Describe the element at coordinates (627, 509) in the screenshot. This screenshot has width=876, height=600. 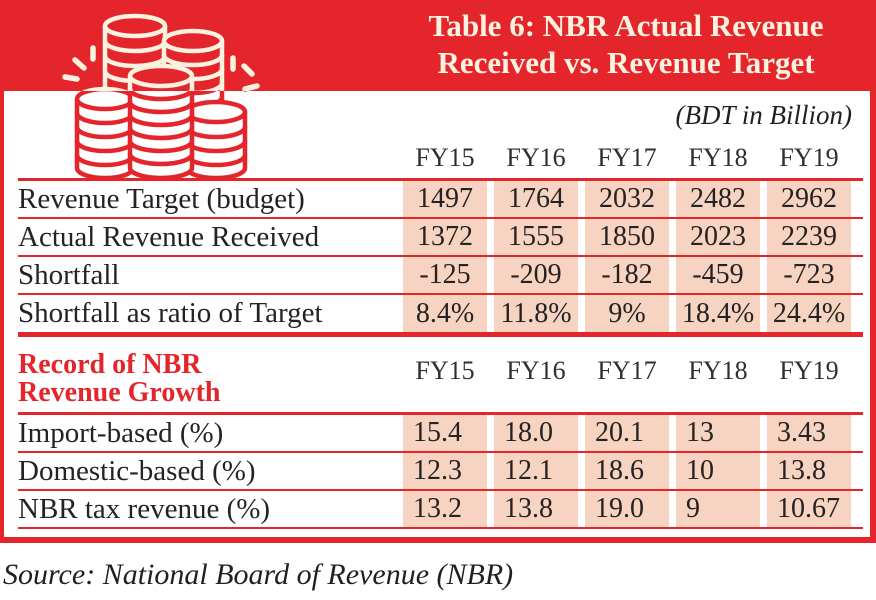
I see `data-cell: 19.0` at that location.